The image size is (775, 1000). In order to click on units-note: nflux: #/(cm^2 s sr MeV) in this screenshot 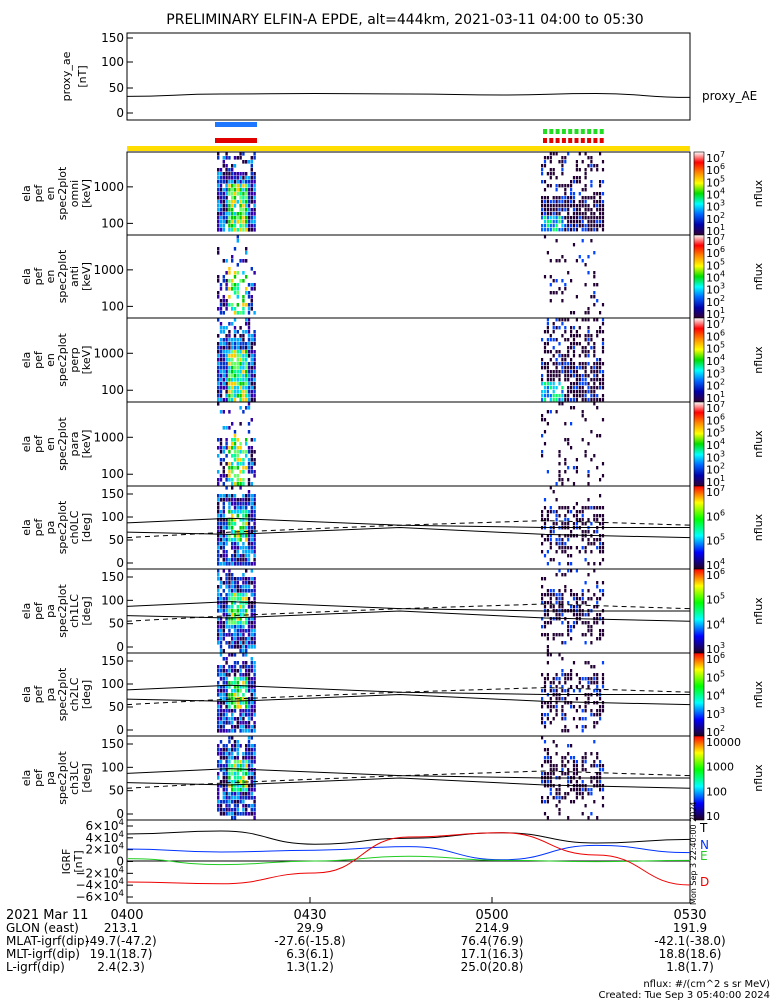, I will do `click(706, 984)`.